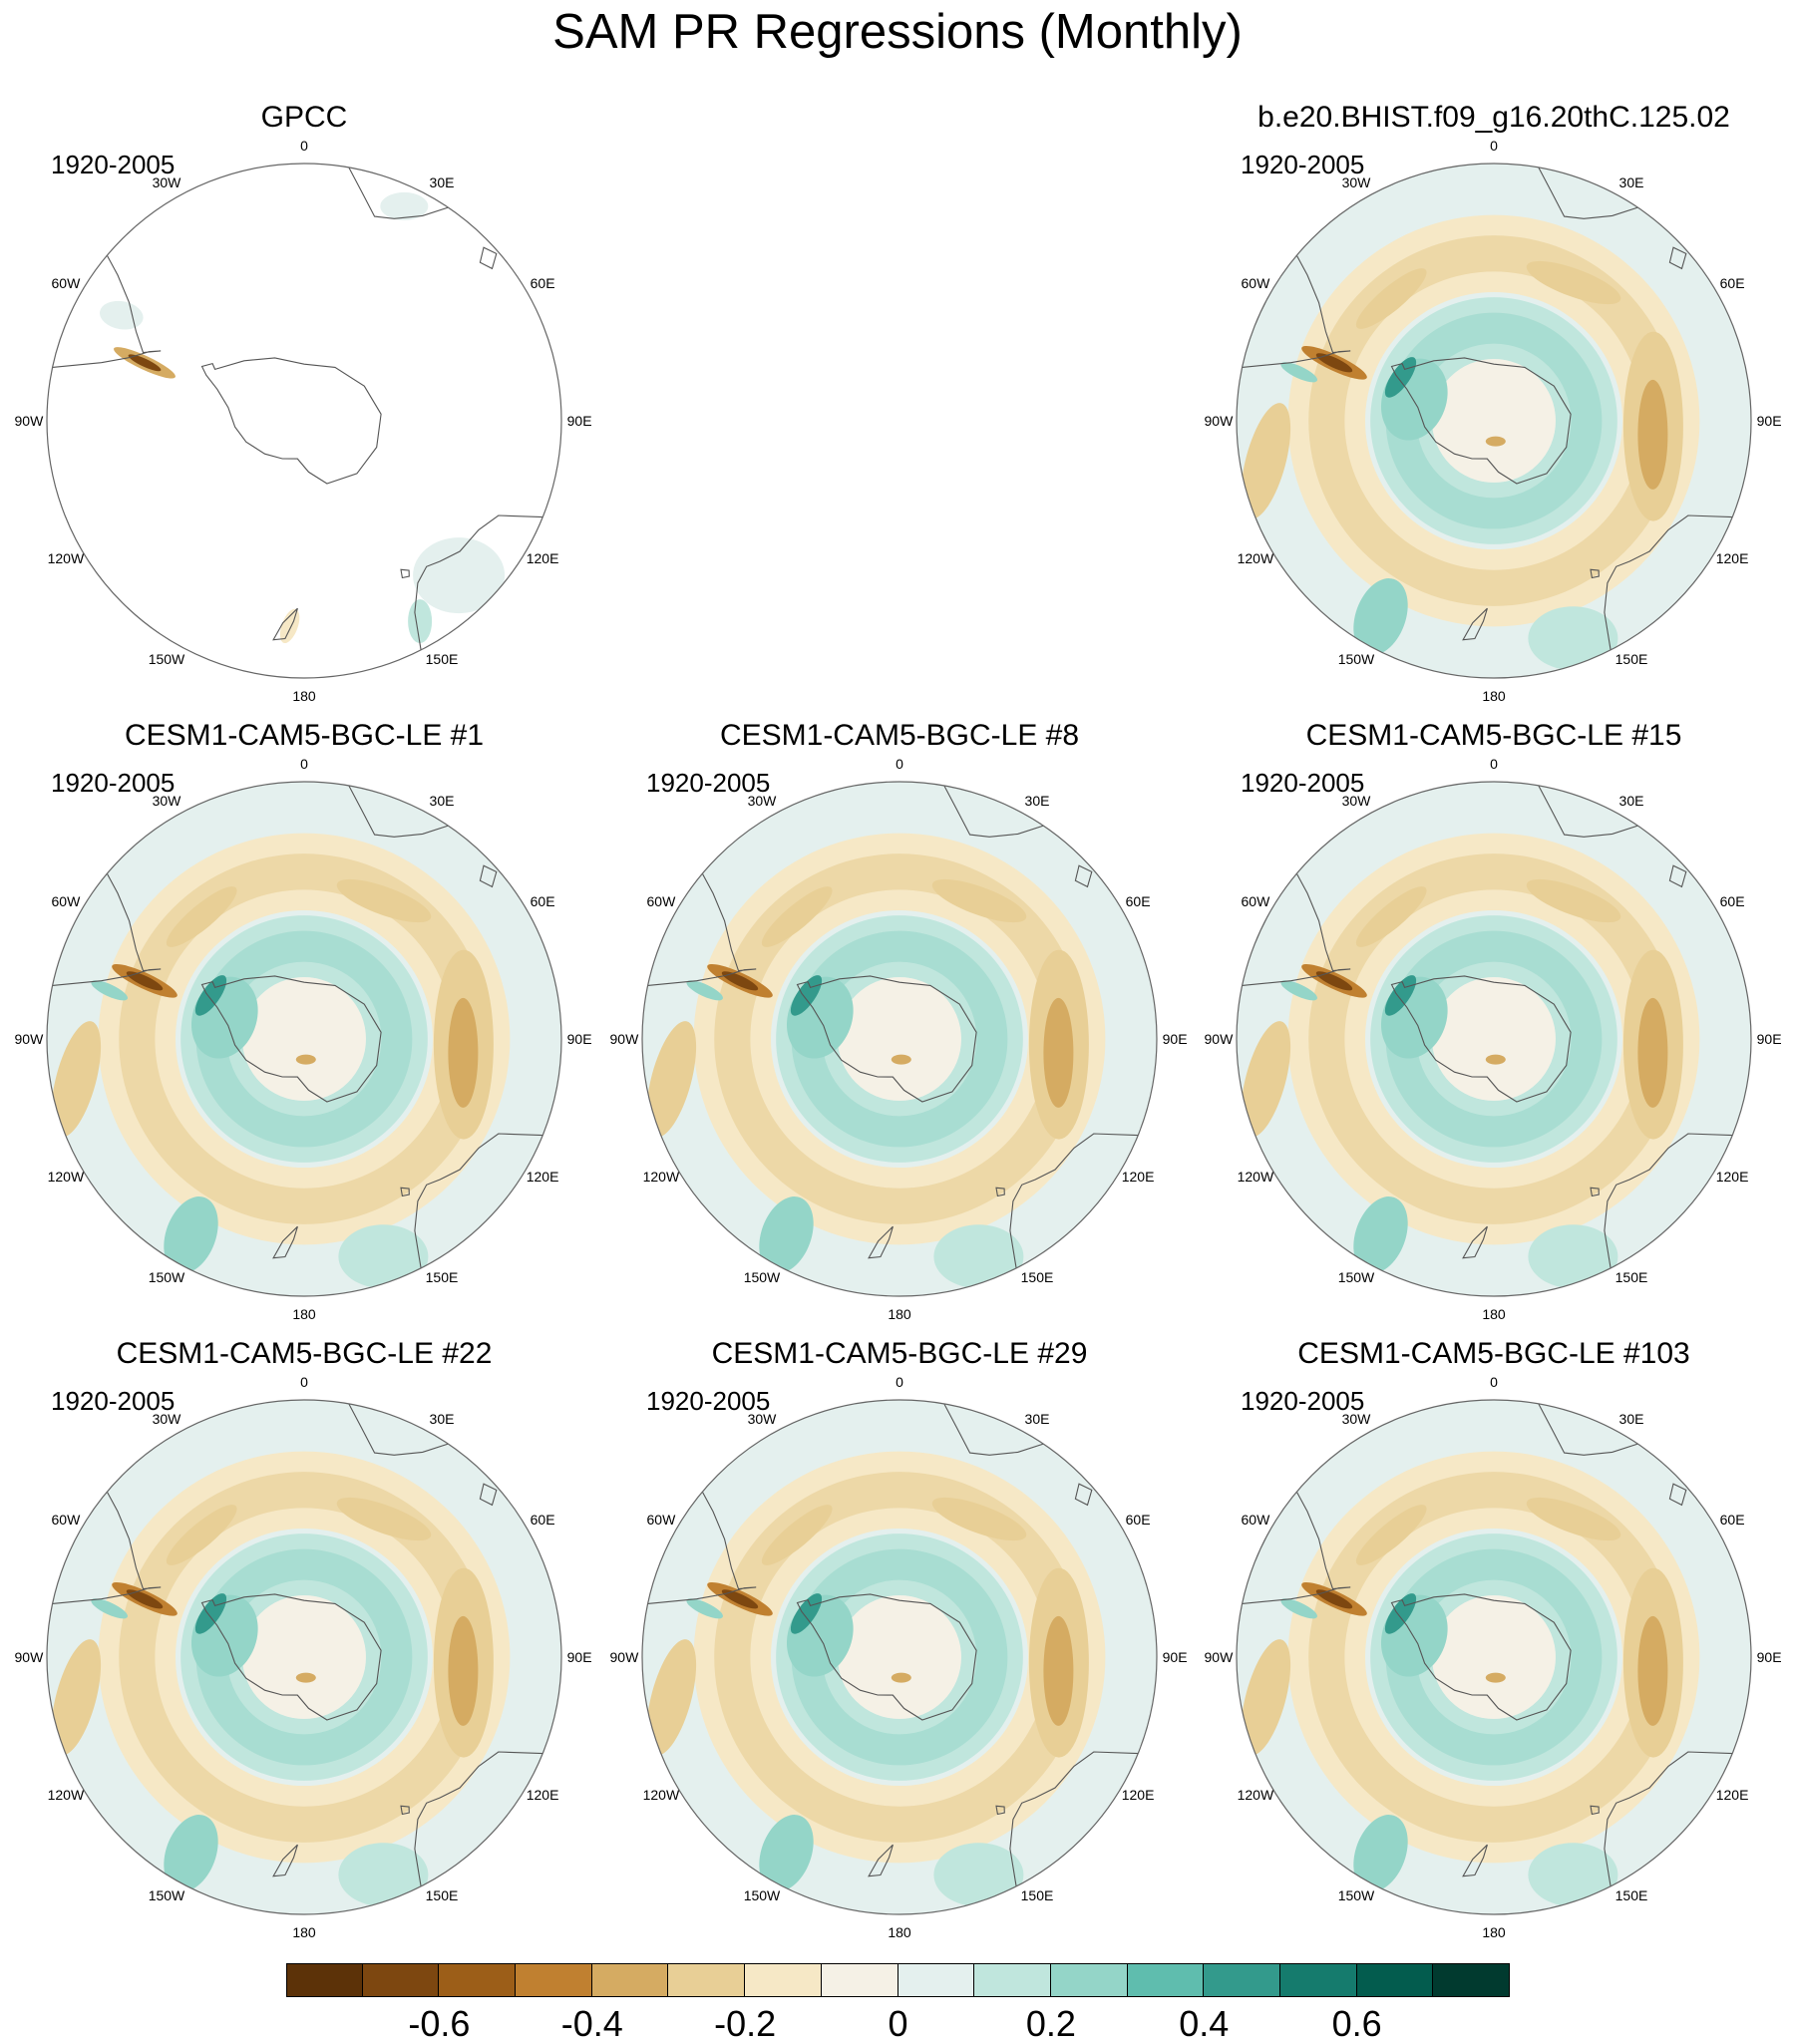 This screenshot has height=2044, width=1795. Describe the element at coordinates (898, 2023) in the screenshot. I see `colorbar-tick-label: 0` at that location.